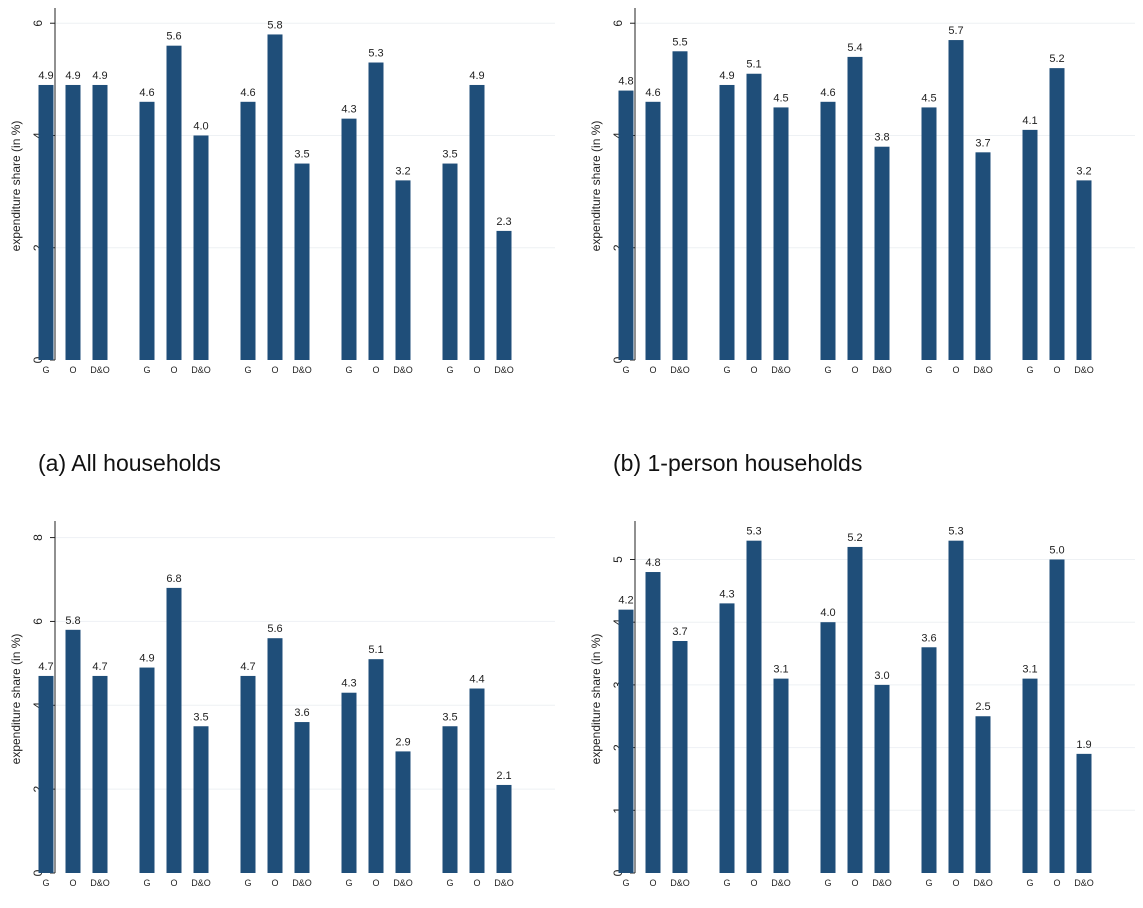 This screenshot has height=908, width=1143. Describe the element at coordinates (1083, 745) in the screenshot. I see `bar-value-label: 1.9` at that location.